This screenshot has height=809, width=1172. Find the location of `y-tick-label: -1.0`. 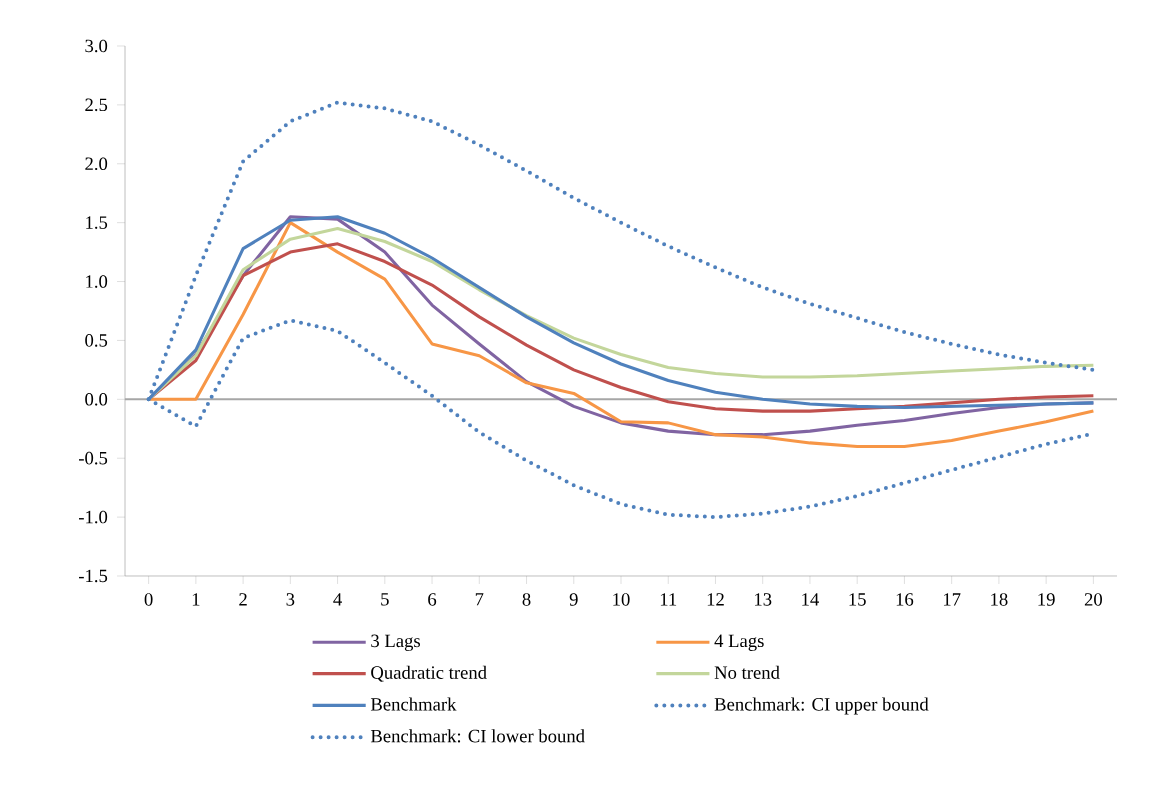

y-tick-label: -1.0 is located at coordinates (93, 517).